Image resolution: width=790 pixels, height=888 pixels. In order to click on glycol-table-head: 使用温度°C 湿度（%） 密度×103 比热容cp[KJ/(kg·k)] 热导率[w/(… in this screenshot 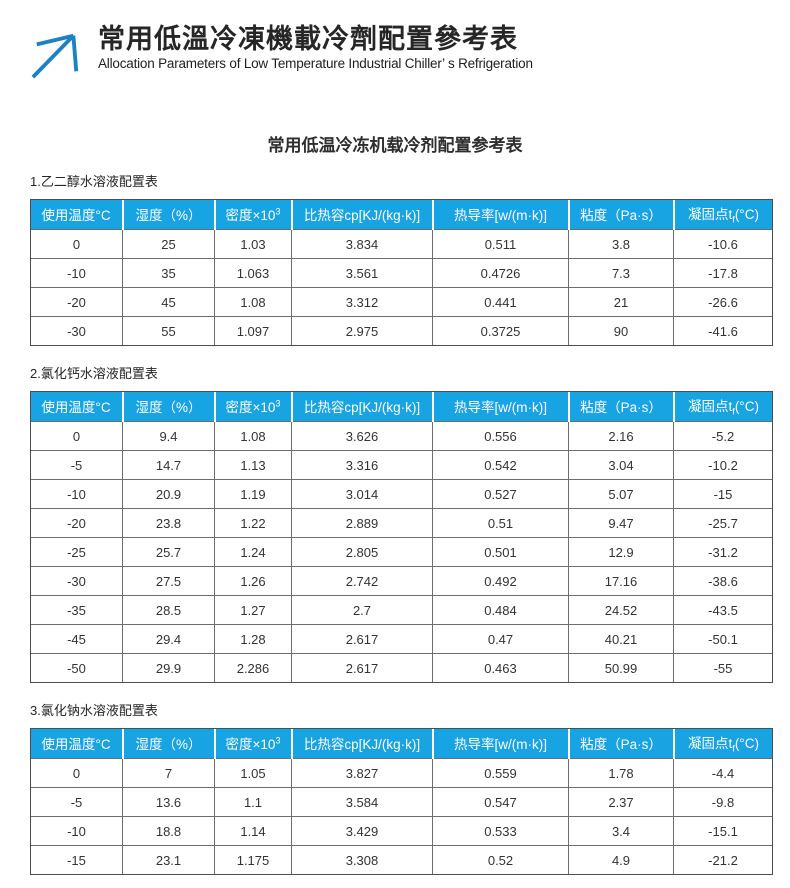, I will do `click(401, 214)`.